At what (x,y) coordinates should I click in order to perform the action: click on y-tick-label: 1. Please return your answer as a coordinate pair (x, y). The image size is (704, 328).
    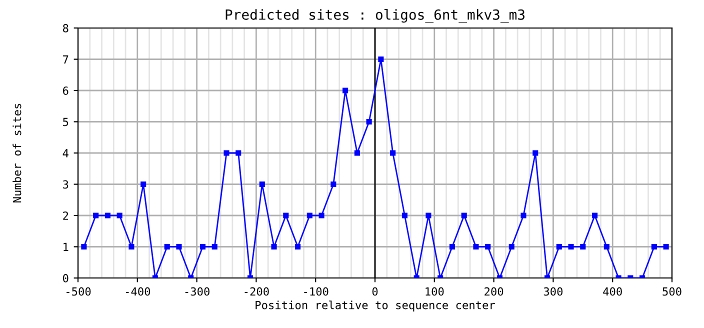
    Looking at the image, I should click on (66, 246).